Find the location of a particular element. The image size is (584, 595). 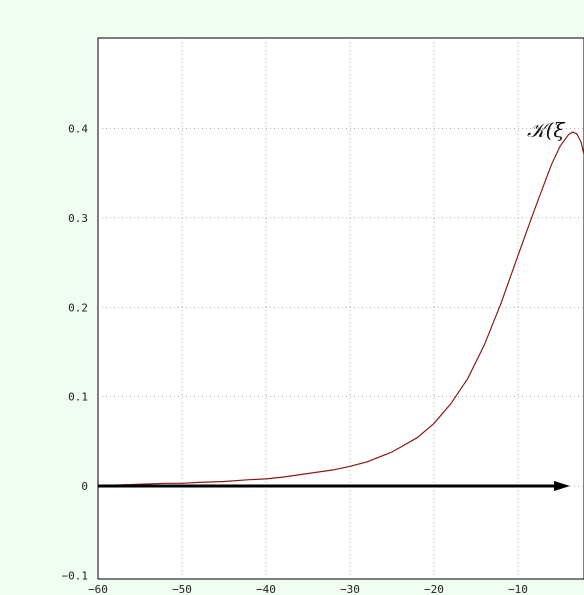

x-tick-label: −40 is located at coordinates (266, 589).